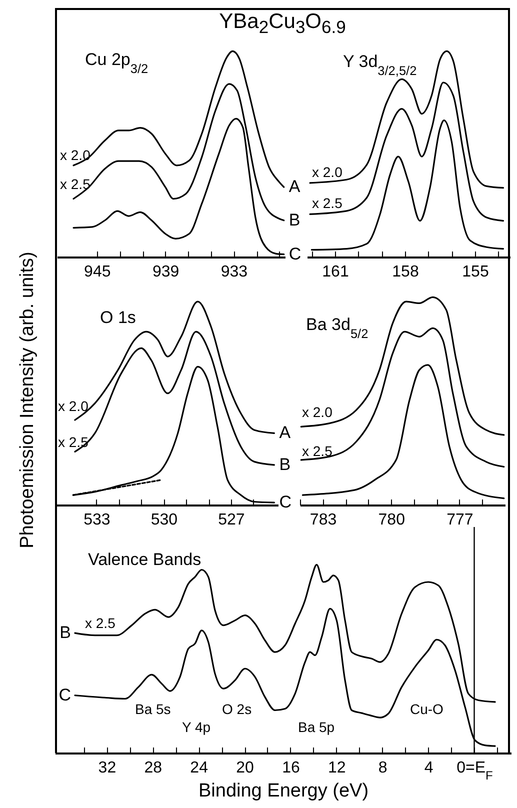 This screenshot has height=808, width=517. What do you see at coordinates (335, 272) in the screenshot?
I see `x-tick-label: 161` at bounding box center [335, 272].